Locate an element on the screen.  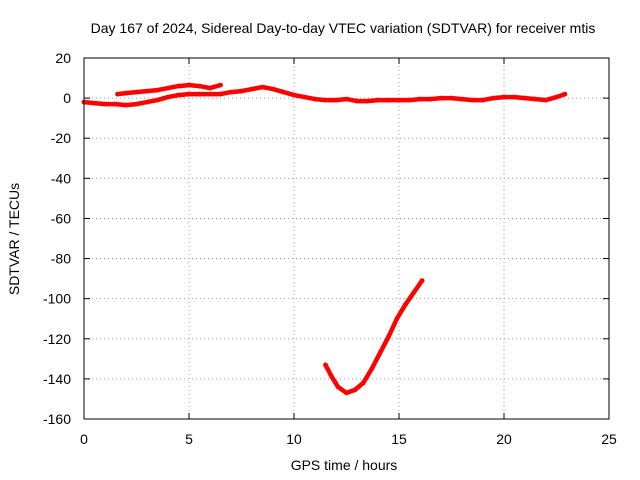
series-3-line is located at coordinates (374, 337).